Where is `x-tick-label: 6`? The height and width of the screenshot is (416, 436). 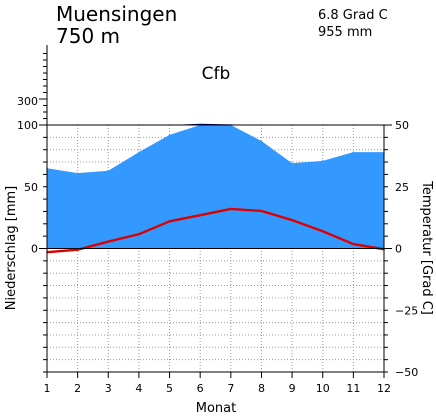
x-tick-label: 6 is located at coordinates (200, 388).